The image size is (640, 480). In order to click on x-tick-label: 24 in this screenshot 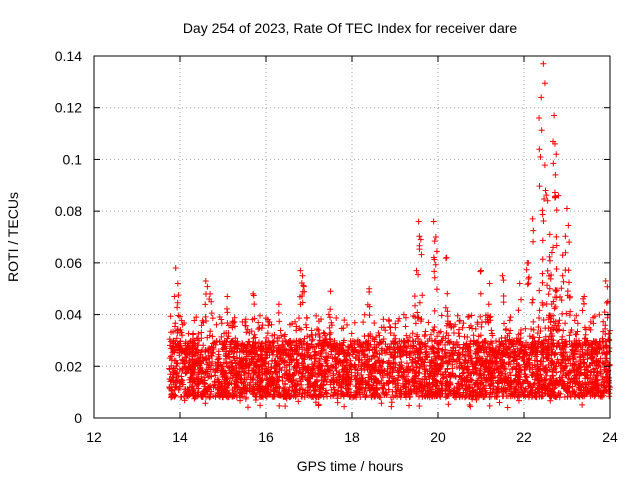, I will do `click(610, 437)`.